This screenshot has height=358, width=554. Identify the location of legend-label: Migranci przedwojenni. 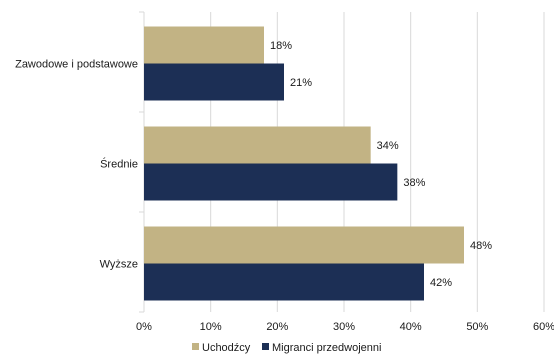
(326, 348).